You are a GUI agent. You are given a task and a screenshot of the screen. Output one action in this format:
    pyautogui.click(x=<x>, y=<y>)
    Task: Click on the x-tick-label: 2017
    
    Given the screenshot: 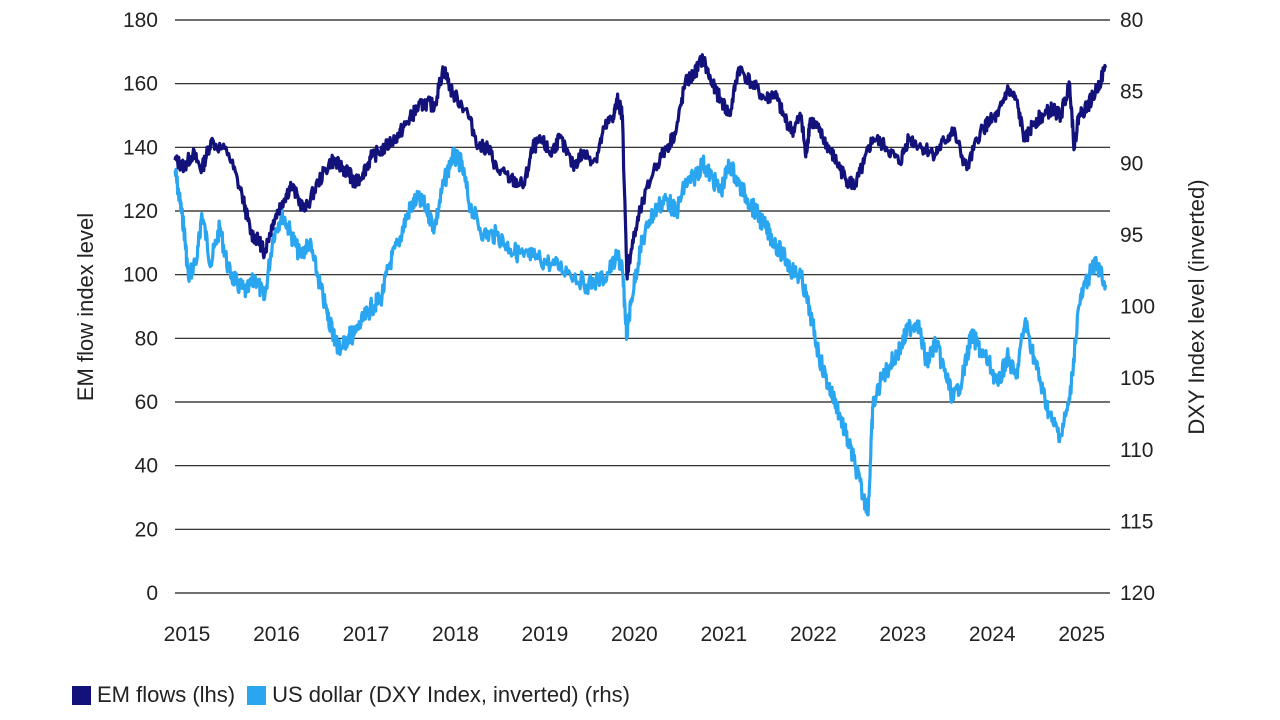 What is the action you would take?
    pyautogui.click(x=366, y=634)
    